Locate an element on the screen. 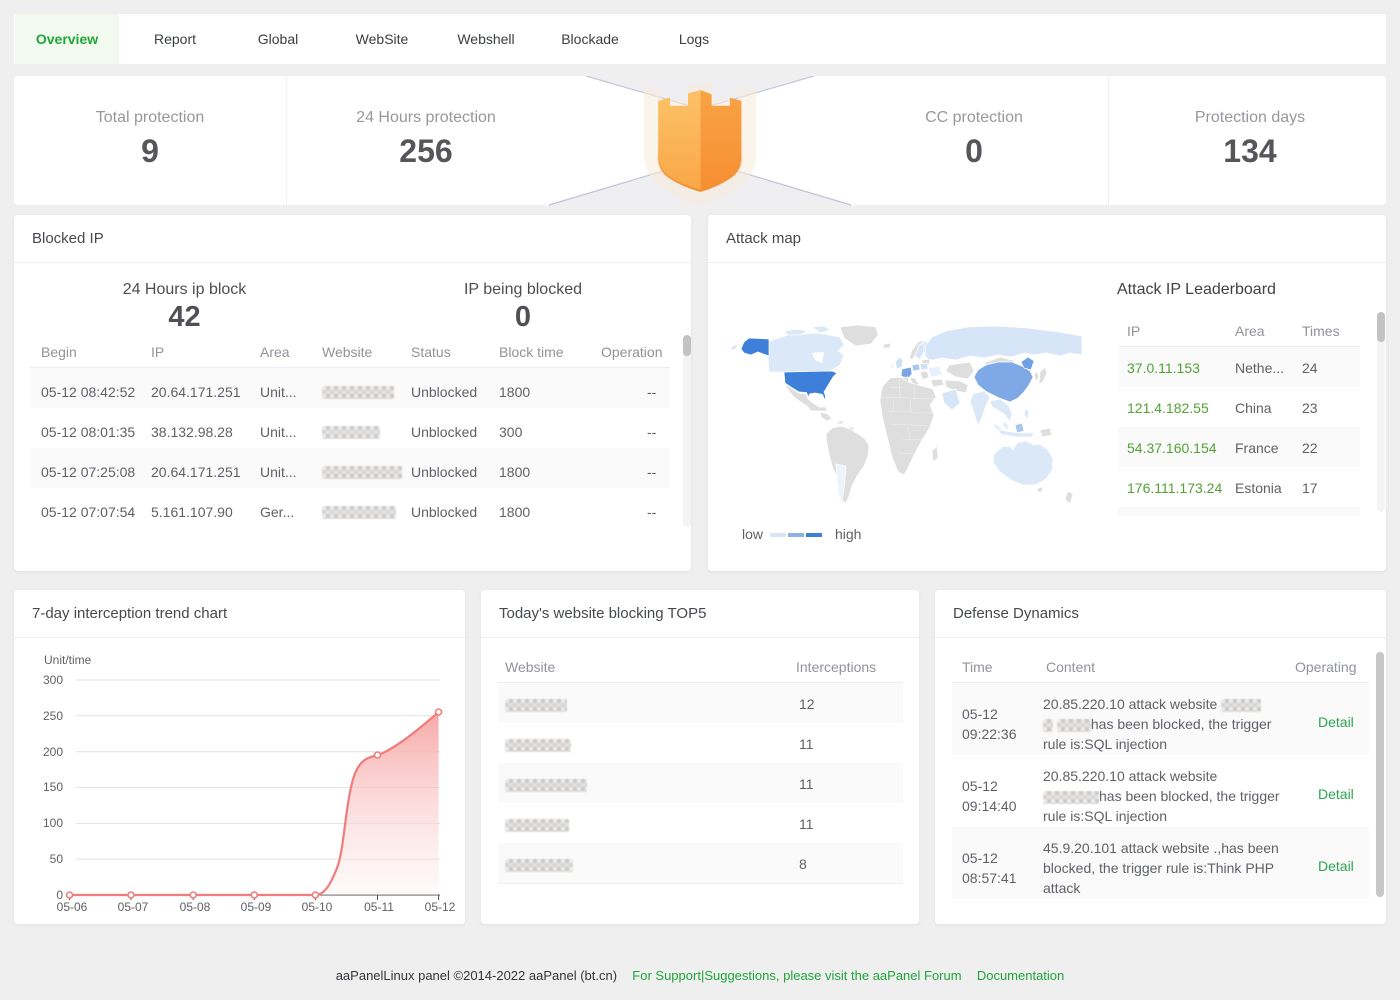 Image resolution: width=1400 pixels, height=1000 pixels. svg-text: 250 is located at coordinates (53, 716).